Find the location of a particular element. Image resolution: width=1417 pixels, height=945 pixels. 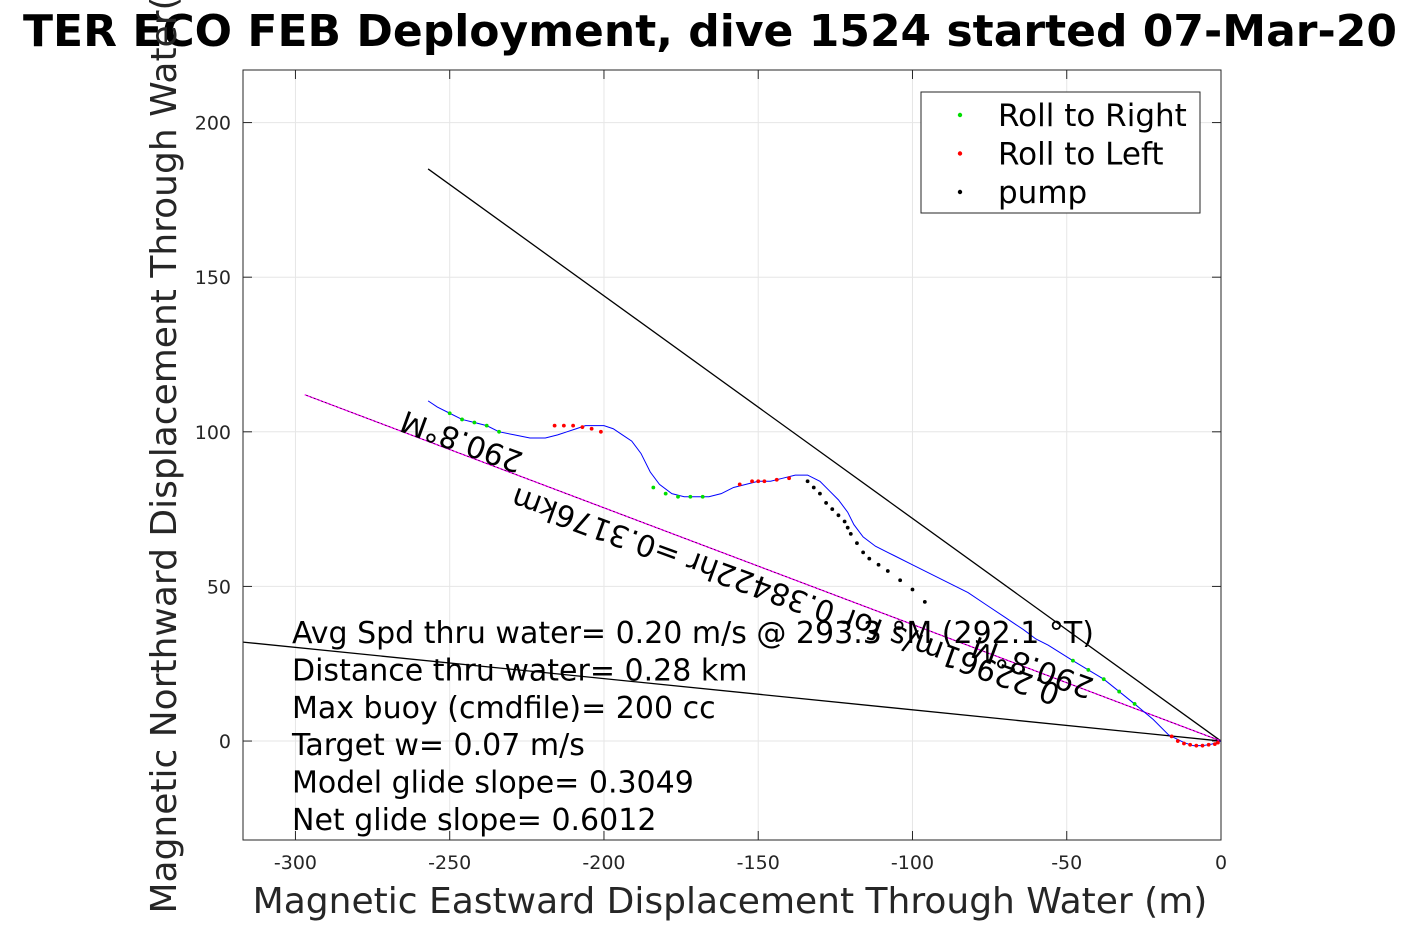

x-tick-label: -100 is located at coordinates (912, 863).